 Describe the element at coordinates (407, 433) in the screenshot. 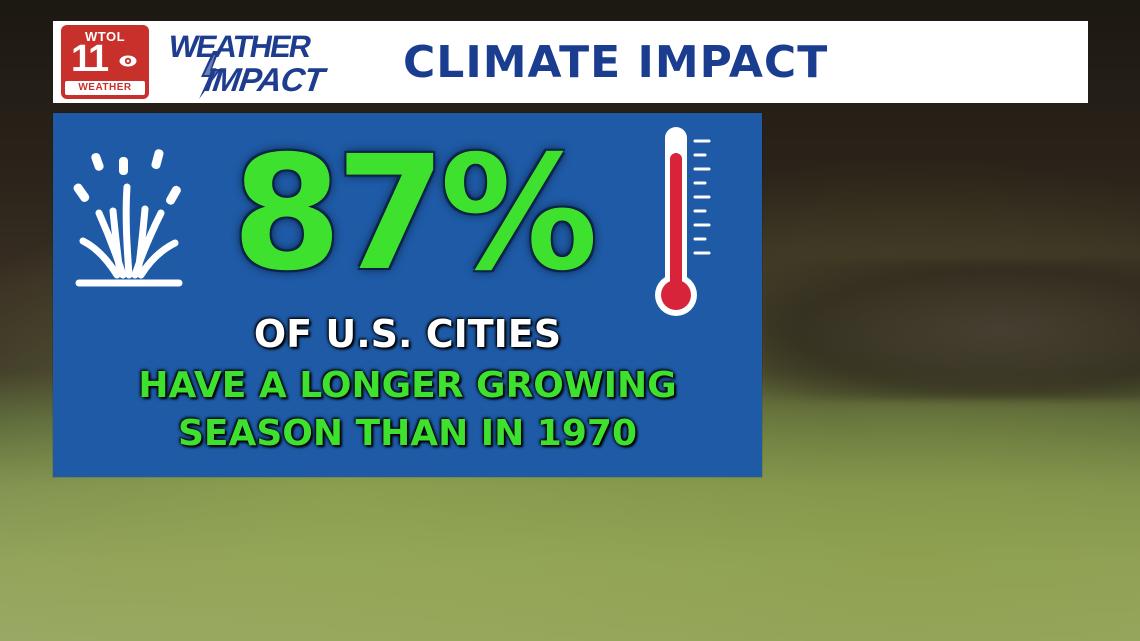

I see `statistic-description-line2: SEASON THAN IN 1970` at that location.